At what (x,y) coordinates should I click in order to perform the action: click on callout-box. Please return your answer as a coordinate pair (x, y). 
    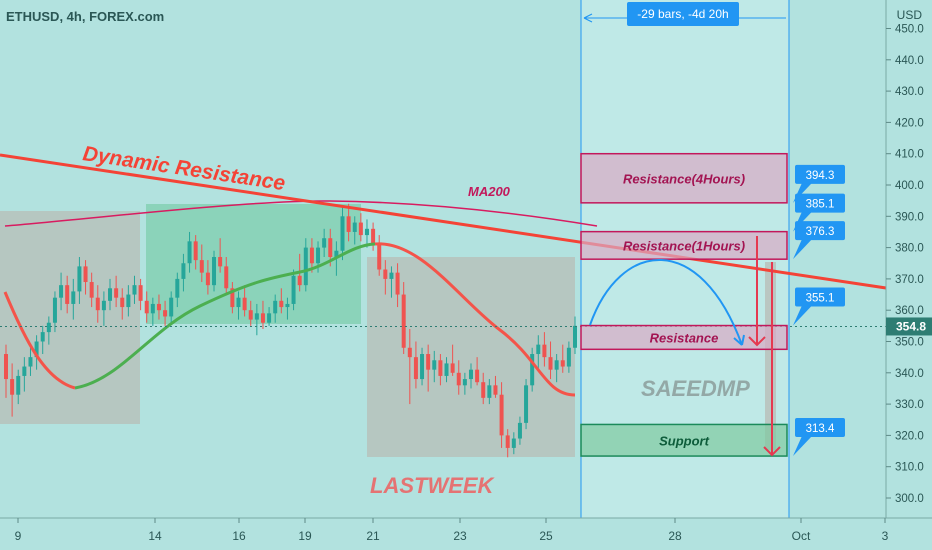
    Looking at the image, I should click on (820, 174).